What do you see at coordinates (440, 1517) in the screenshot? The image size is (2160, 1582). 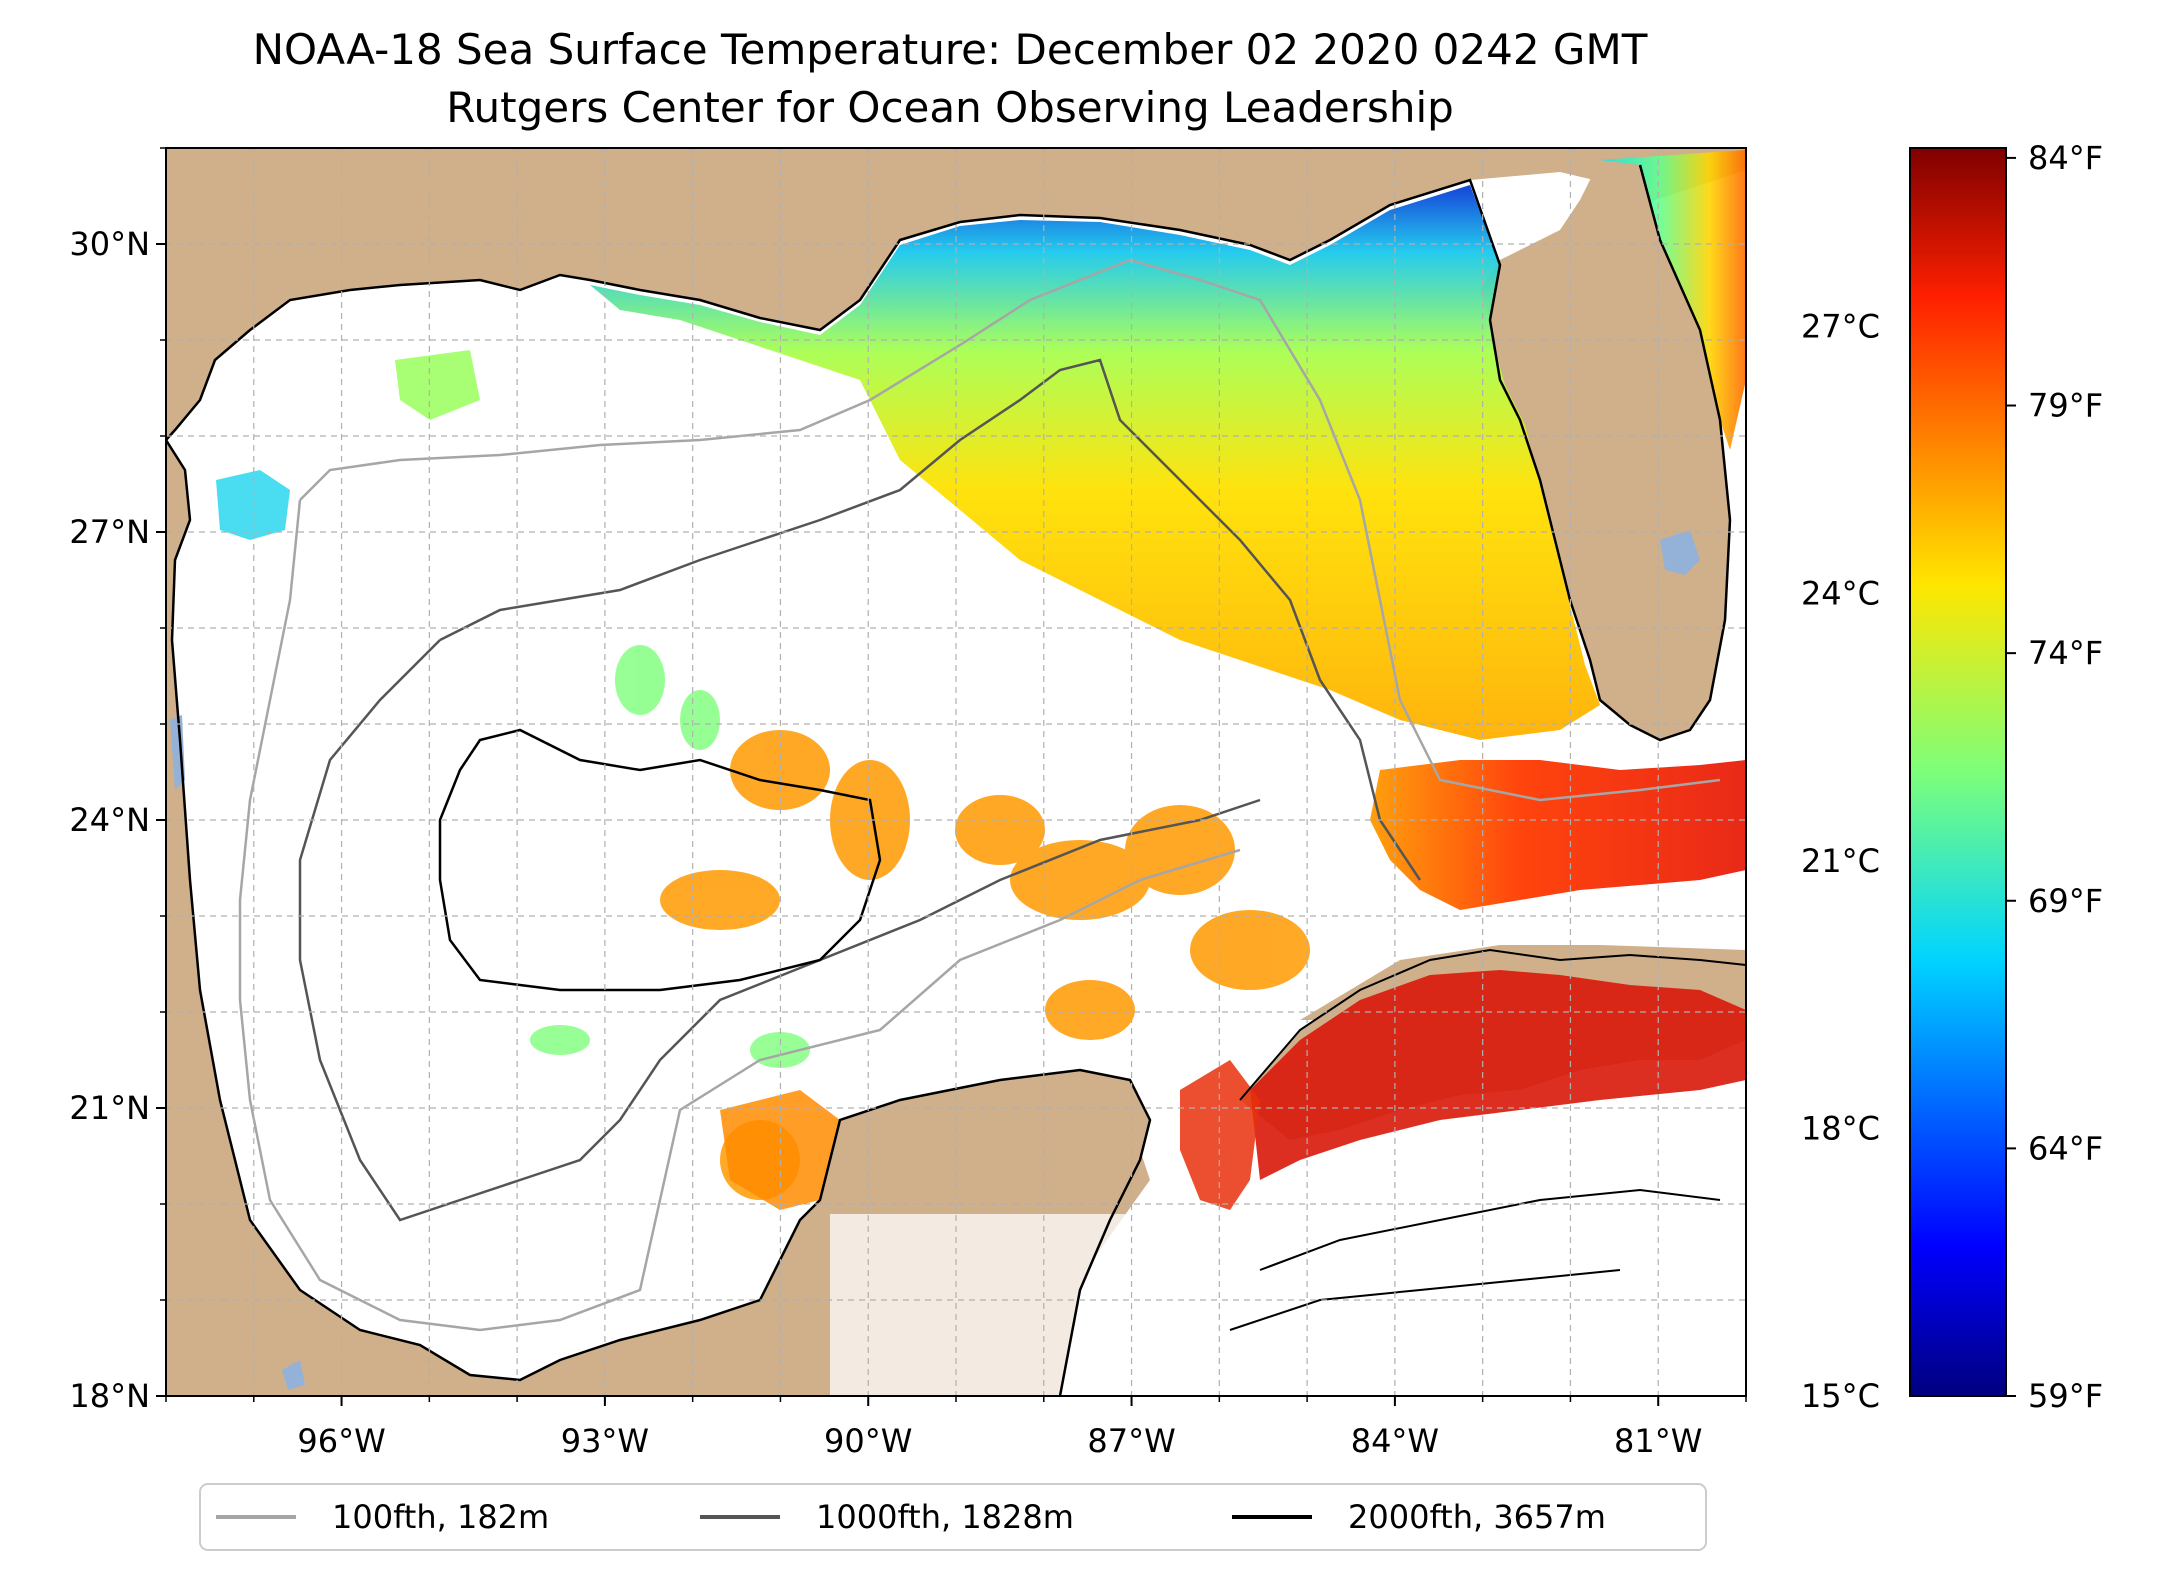 I see `legend-label-100fth: 100fth, 182m` at bounding box center [440, 1517].